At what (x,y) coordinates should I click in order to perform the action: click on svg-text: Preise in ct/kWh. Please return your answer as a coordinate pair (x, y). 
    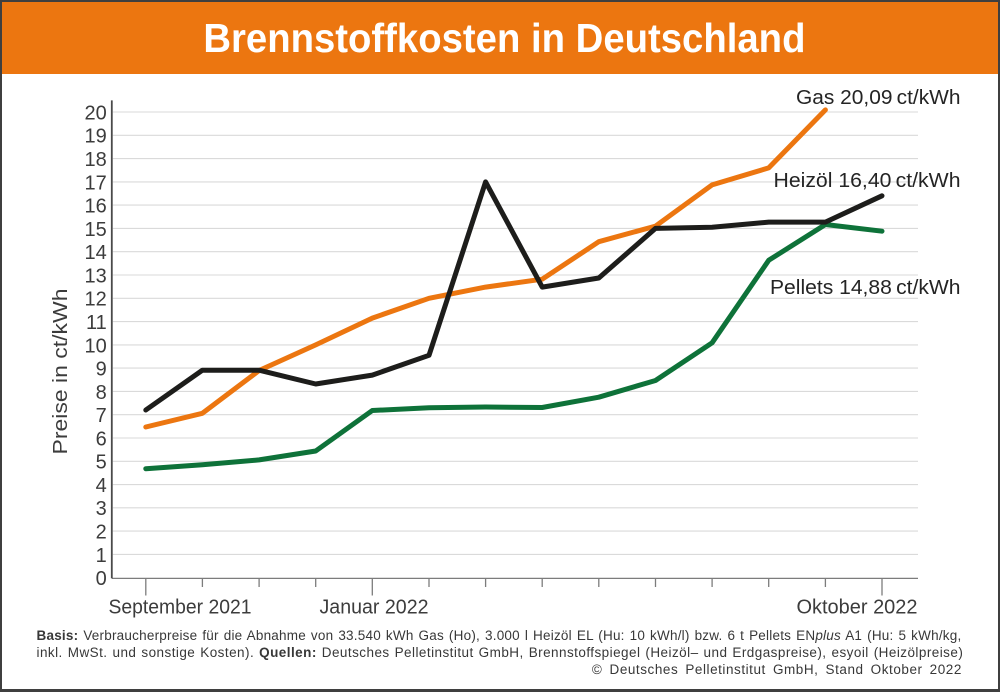
    Looking at the image, I should click on (61, 372).